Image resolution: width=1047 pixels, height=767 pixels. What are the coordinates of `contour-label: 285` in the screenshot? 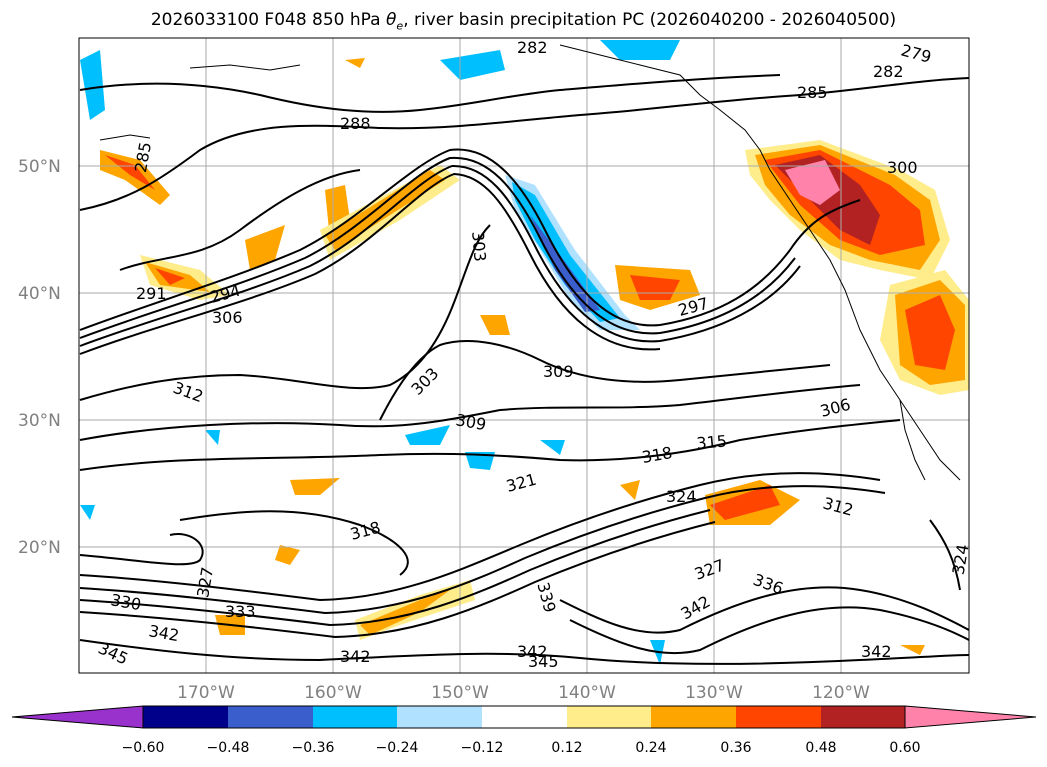 It's located at (812, 92).